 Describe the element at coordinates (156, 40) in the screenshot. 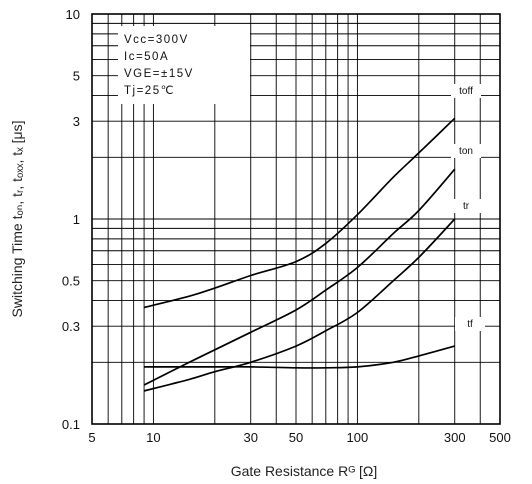

I see `condition-text: Vcc=300V` at that location.